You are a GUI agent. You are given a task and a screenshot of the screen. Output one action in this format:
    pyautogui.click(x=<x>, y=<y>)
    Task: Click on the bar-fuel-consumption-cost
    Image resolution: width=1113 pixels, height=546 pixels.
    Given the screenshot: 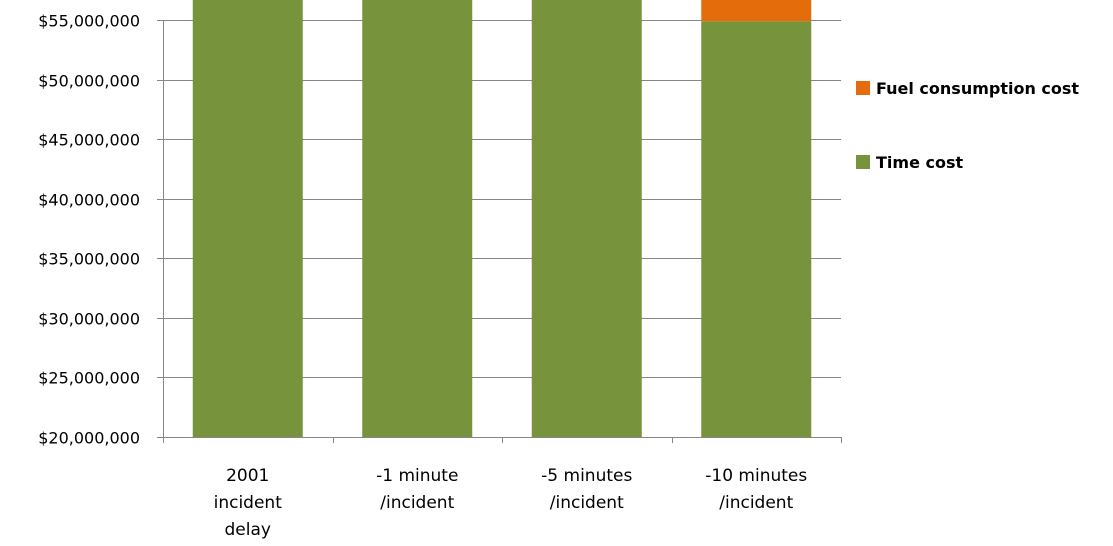 What is the action you would take?
    pyautogui.click(x=756, y=11)
    